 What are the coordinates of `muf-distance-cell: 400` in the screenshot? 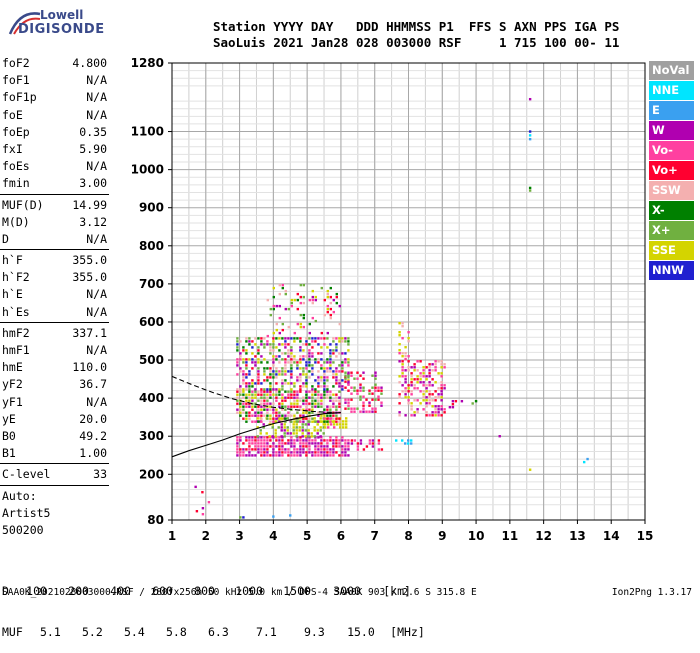 It's located at (120, 591).